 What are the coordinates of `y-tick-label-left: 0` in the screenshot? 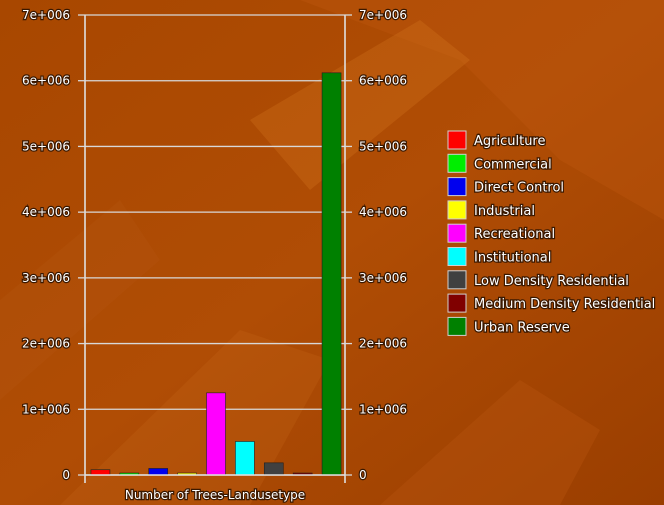 It's located at (66, 475).